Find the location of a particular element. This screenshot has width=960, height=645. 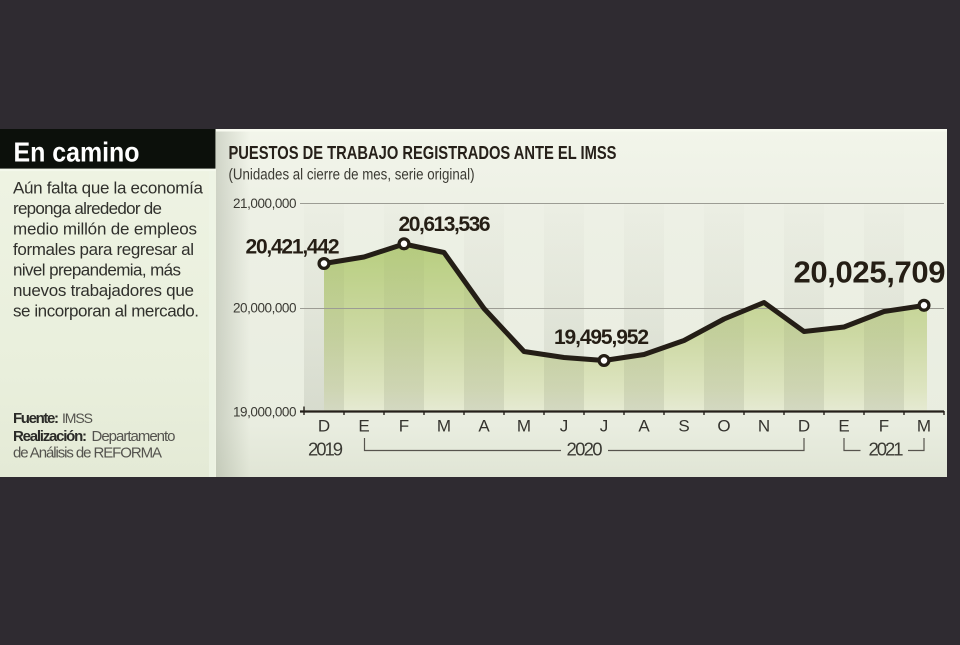

svg-text: Realización: is located at coordinates (50, 436).